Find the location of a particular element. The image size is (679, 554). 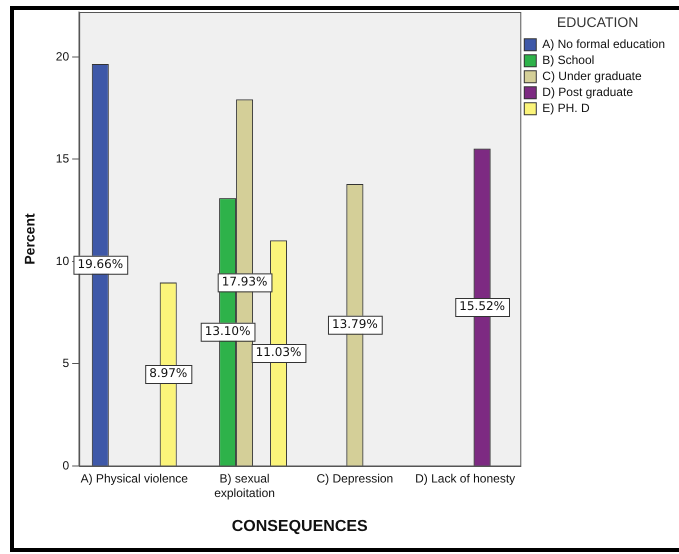

data-label: 17.93% is located at coordinates (245, 281).